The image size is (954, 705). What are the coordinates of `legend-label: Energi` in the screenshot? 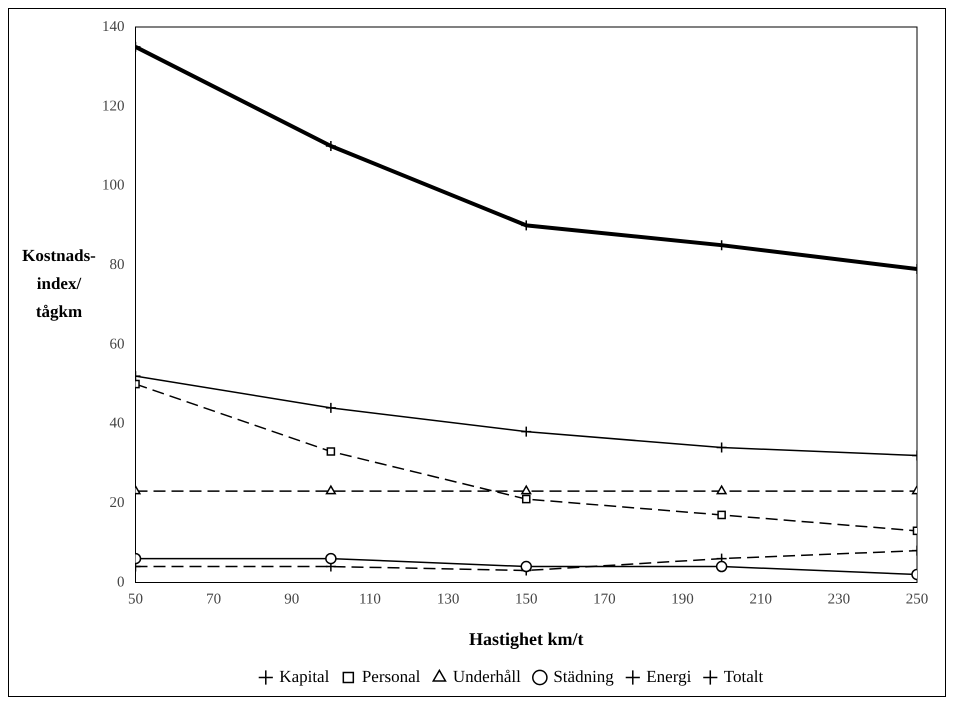 It's located at (669, 676).